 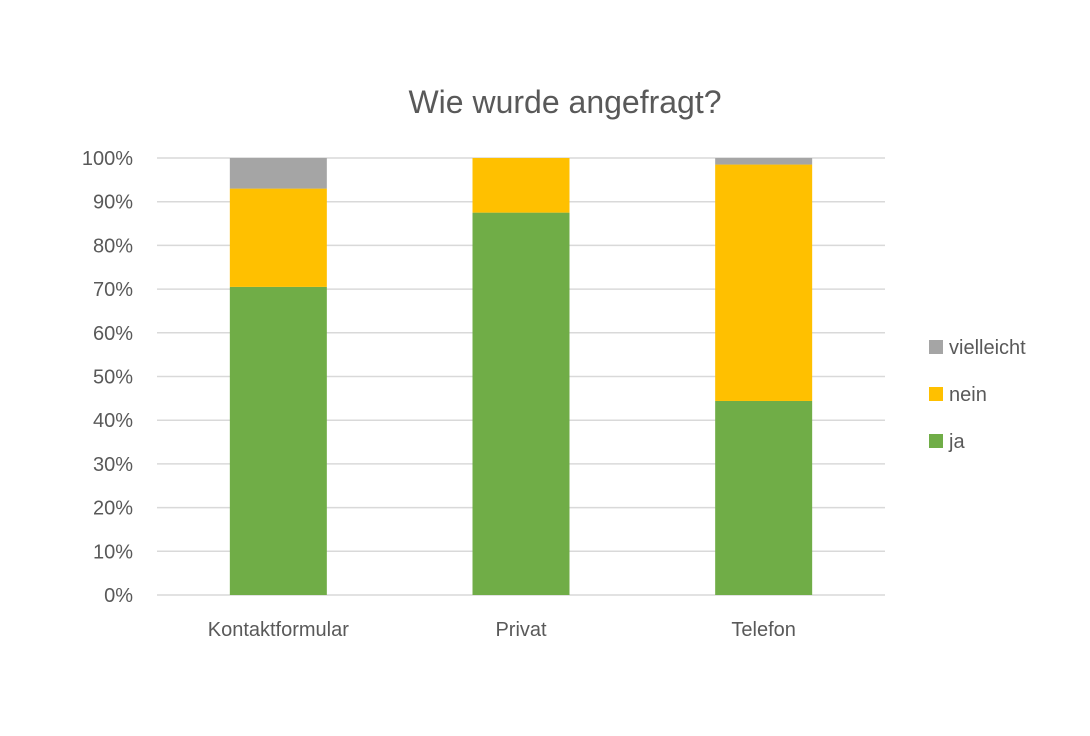 What do you see at coordinates (521, 630) in the screenshot?
I see `x-tick-label: Privat` at bounding box center [521, 630].